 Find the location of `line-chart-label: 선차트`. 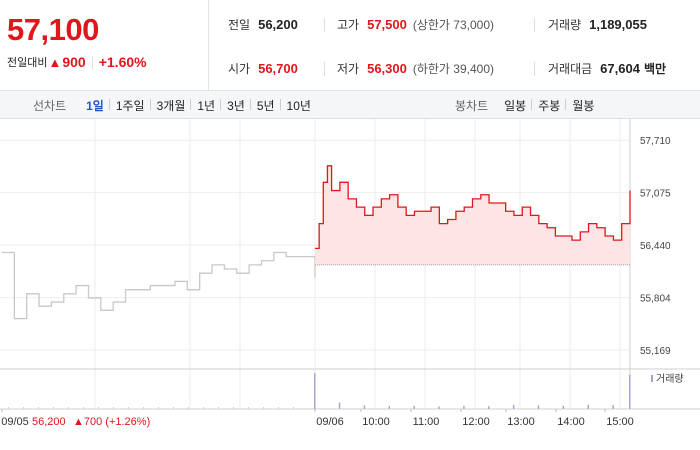

line-chart-label: 선차트 is located at coordinates (50, 105).